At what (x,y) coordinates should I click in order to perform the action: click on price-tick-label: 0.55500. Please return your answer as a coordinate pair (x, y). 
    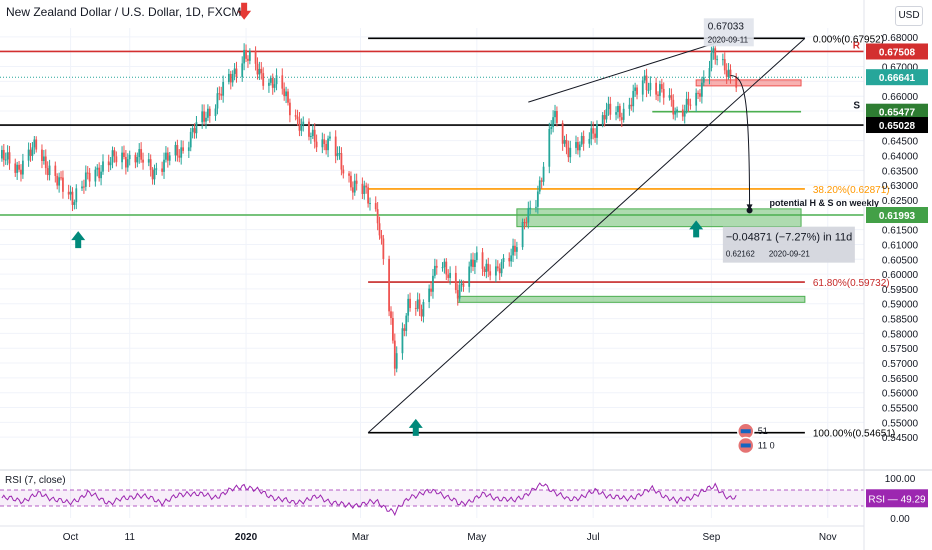
    Looking at the image, I should click on (900, 409).